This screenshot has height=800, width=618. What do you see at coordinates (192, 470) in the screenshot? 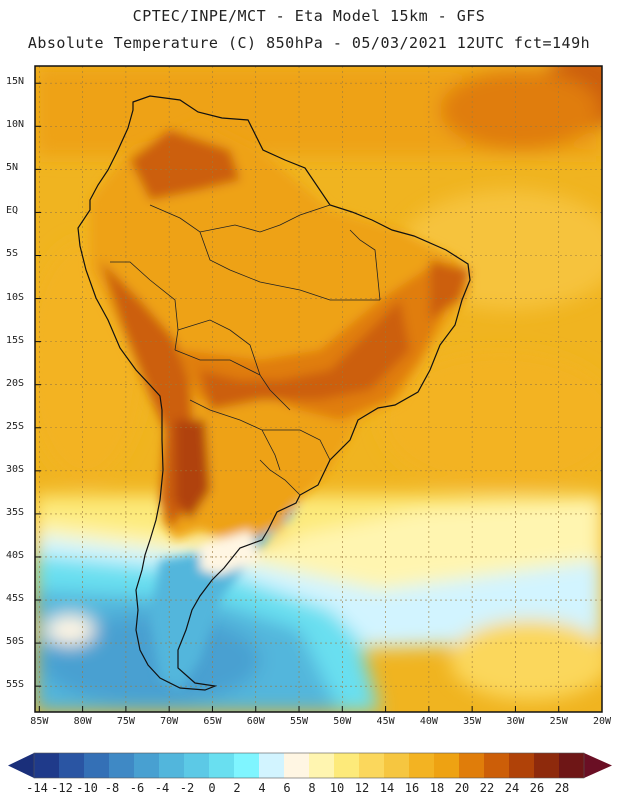
I see `field-chaco-hot` at bounding box center [192, 470].